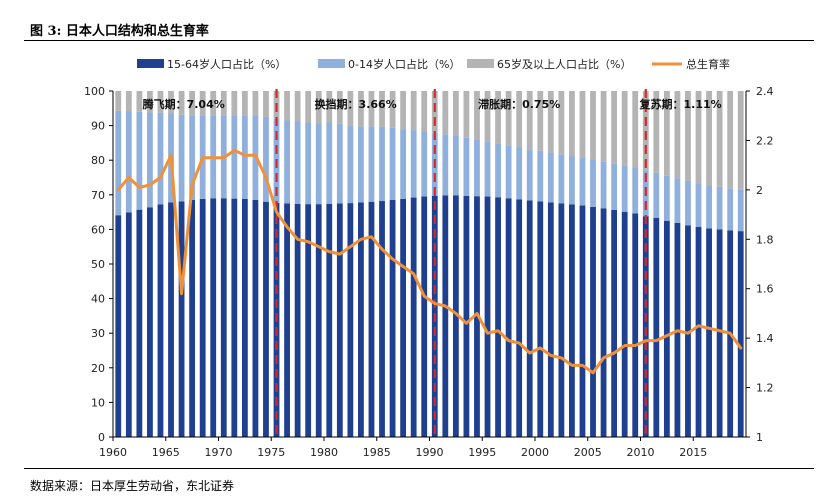 Image resolution: width=826 pixels, height=503 pixels. What do you see at coordinates (759, 437) in the screenshot?
I see `y-right-tick-label: 1` at bounding box center [759, 437].